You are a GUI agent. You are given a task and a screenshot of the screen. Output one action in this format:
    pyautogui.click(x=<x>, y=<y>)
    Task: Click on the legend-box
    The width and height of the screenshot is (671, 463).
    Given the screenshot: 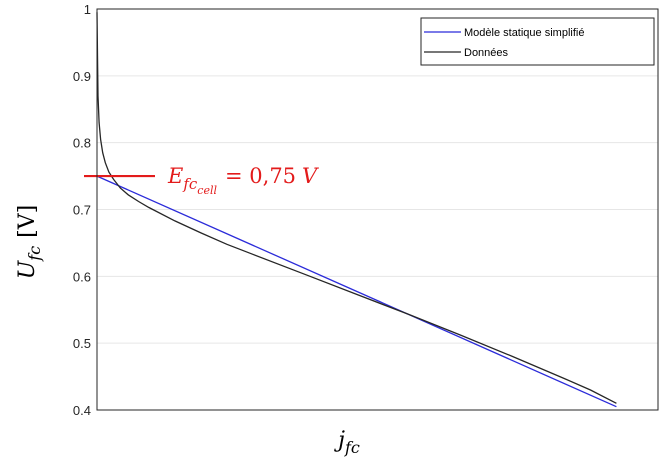 What is the action you would take?
    pyautogui.click(x=537, y=41)
    